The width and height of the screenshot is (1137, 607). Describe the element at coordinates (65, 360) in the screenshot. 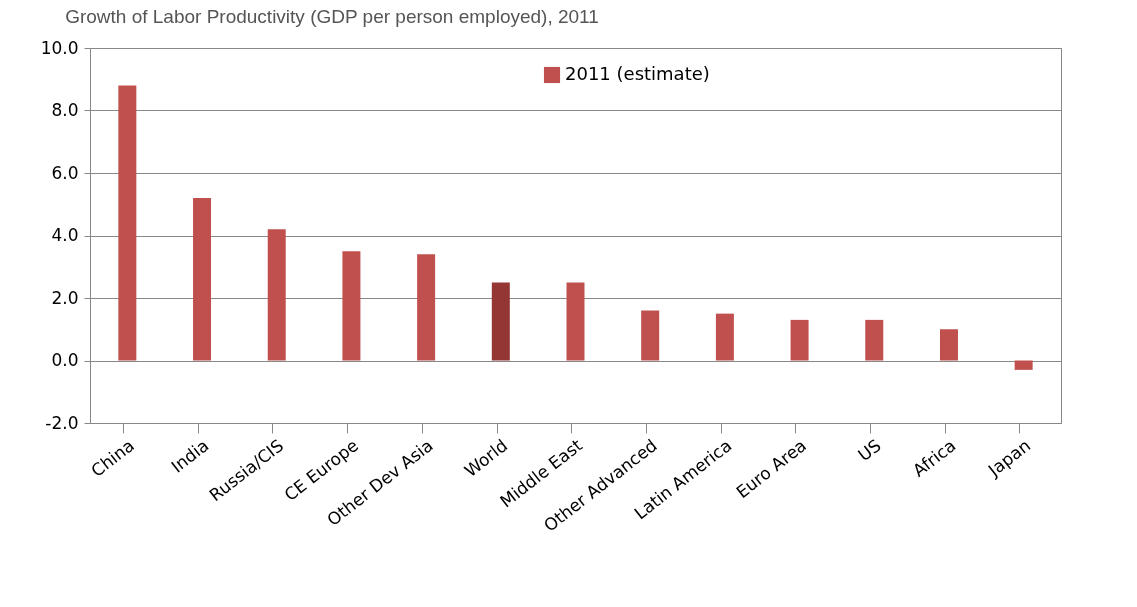

I see `y-tick-label: 0.0` at that location.